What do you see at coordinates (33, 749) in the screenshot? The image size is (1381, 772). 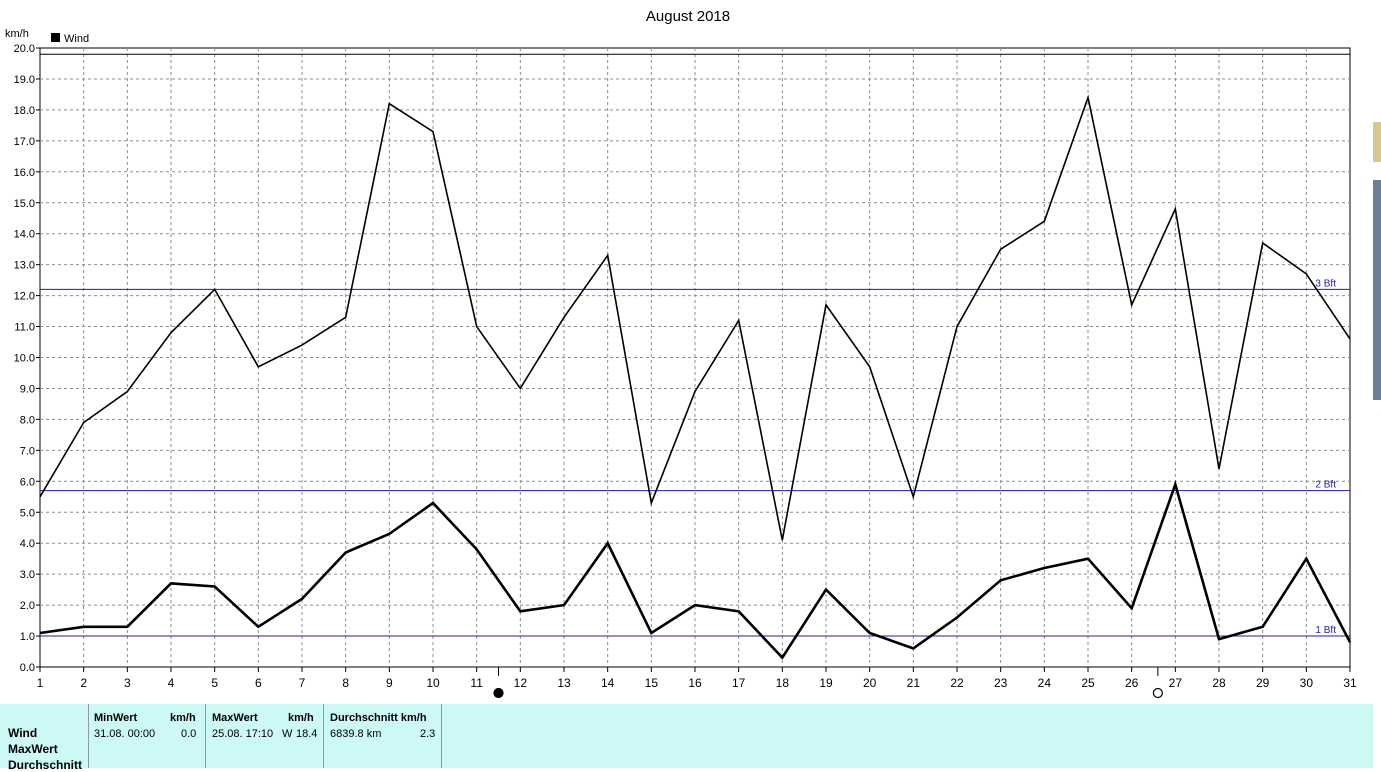 I see `row-label-maxwert: MaxWert` at bounding box center [33, 749].